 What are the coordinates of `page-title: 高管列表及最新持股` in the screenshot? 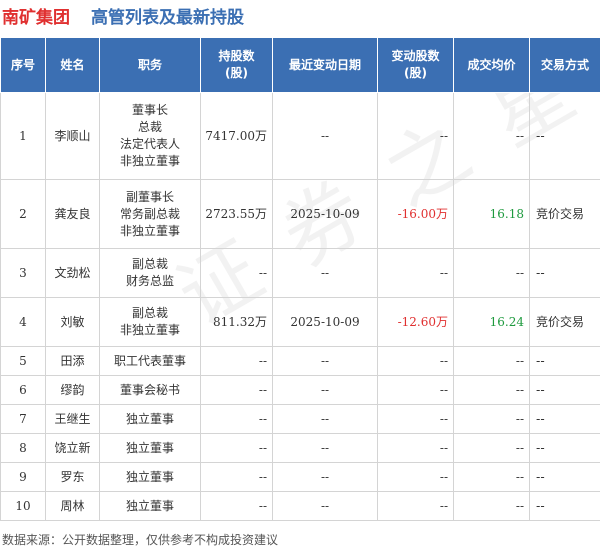 It's located at (167, 18).